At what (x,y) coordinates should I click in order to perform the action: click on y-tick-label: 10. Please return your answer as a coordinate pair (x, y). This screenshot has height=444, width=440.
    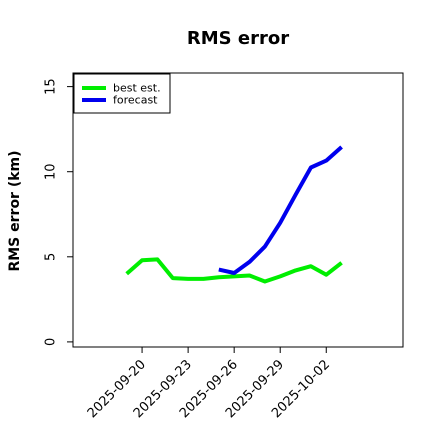
    Looking at the image, I should click on (51, 171).